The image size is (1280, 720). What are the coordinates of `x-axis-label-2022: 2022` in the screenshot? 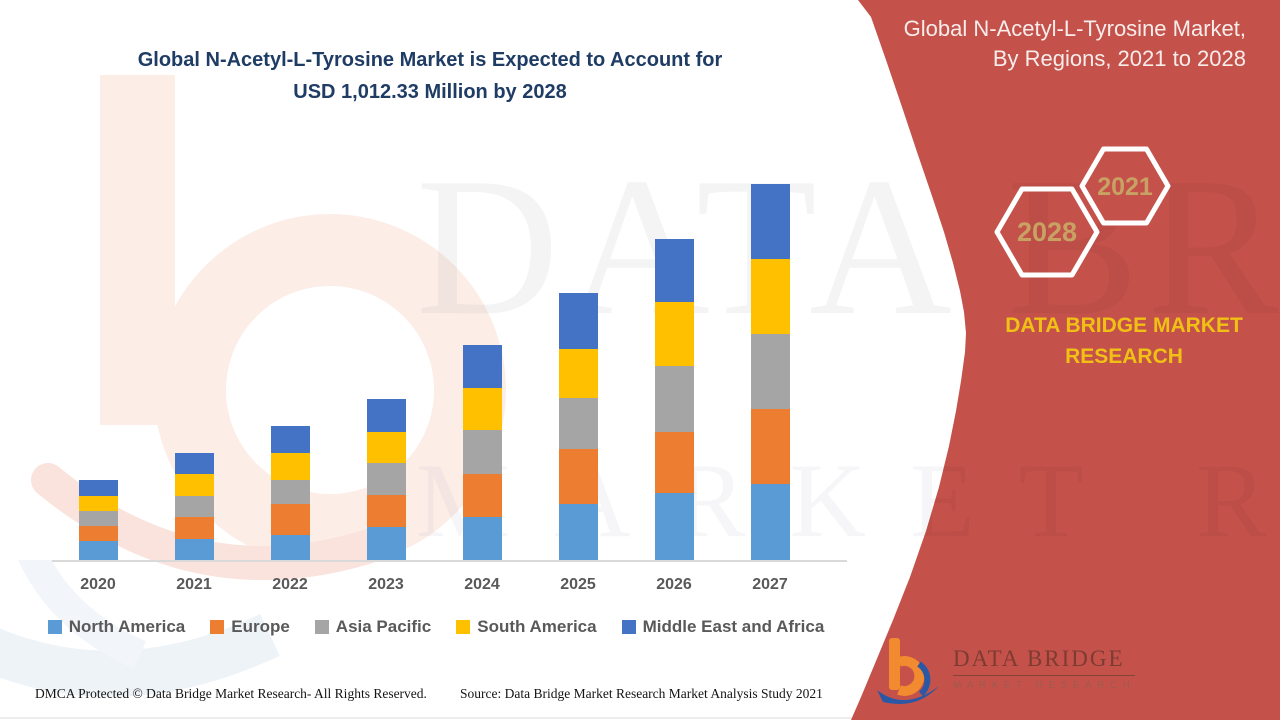 It's located at (290, 584).